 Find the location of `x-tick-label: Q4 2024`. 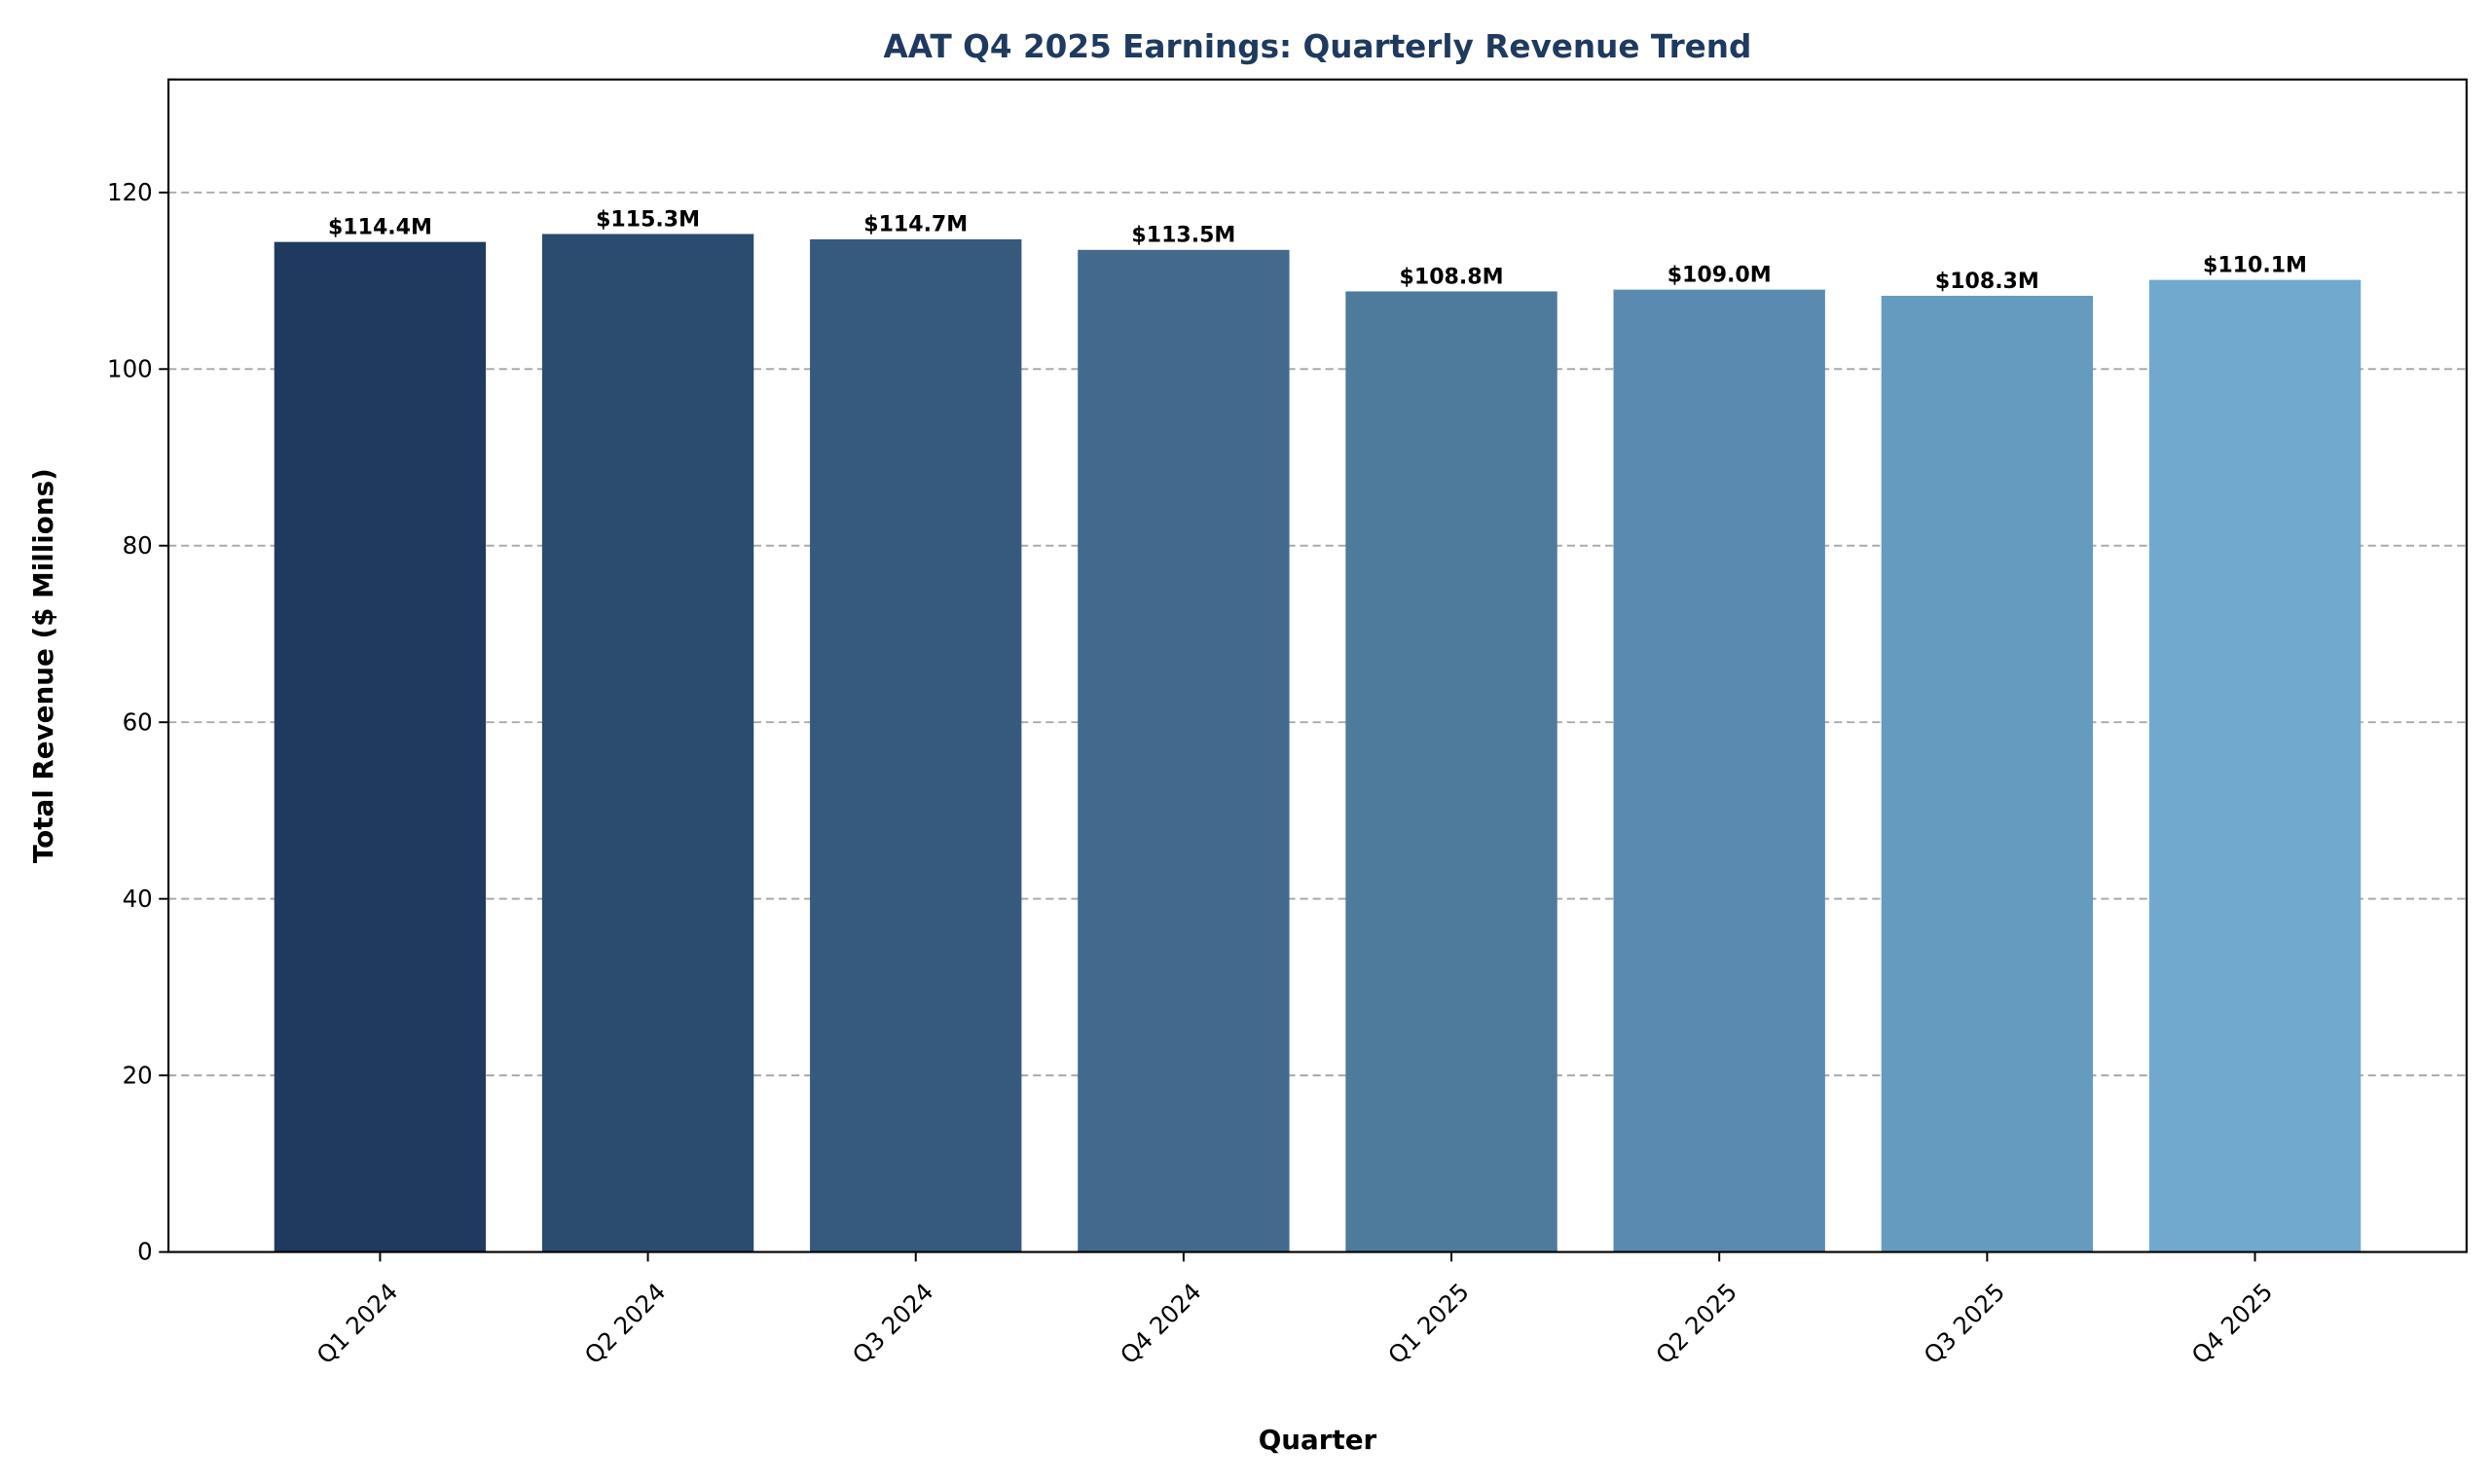

x-tick-label: Q4 2024 is located at coordinates (1161, 1324).